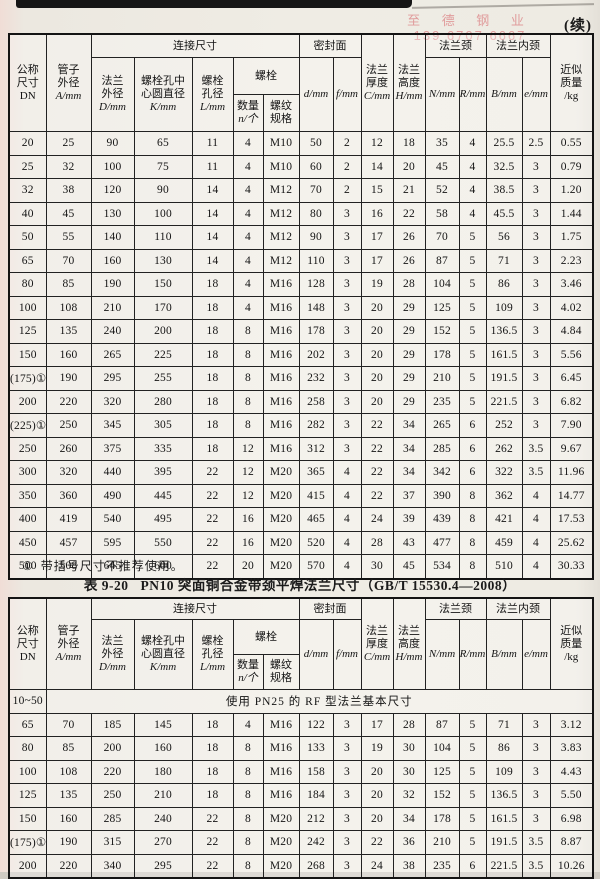  Describe the element at coordinates (163, 795) in the screenshot. I see `table-cell: 210` at that location.